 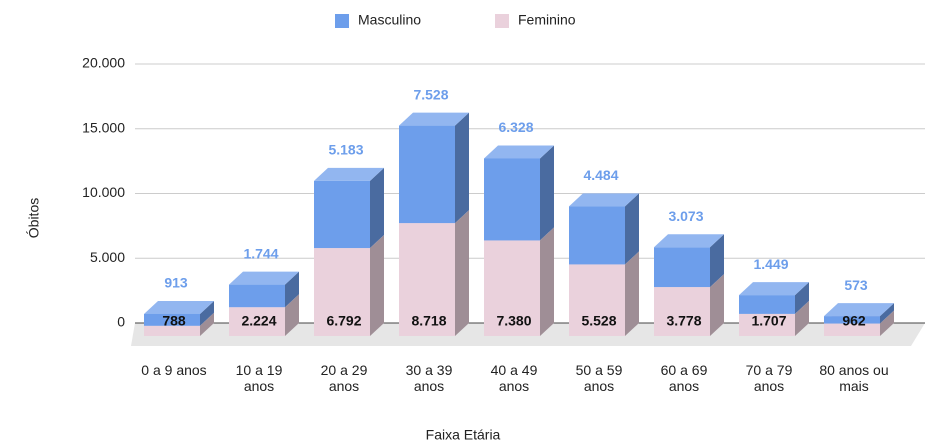 What do you see at coordinates (599, 378) in the screenshot?
I see `x-tick-label: 50 a 59 anos` at bounding box center [599, 378].